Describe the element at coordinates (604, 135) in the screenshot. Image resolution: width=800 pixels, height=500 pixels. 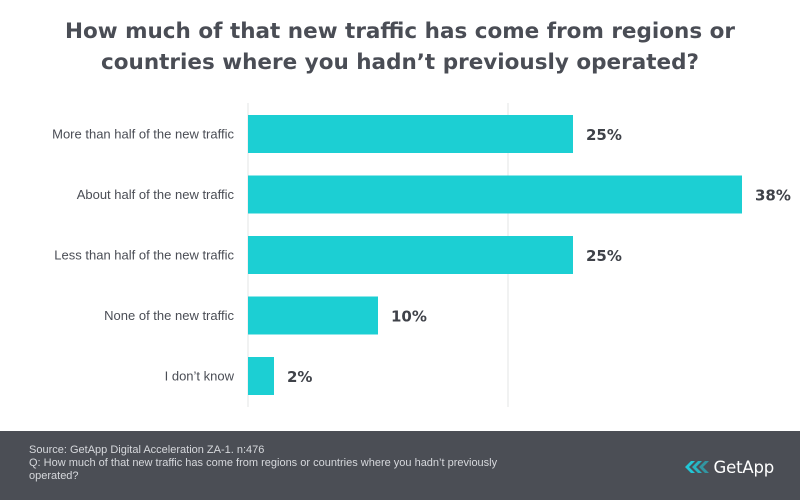
I see `value-label-0: 25%` at that location.